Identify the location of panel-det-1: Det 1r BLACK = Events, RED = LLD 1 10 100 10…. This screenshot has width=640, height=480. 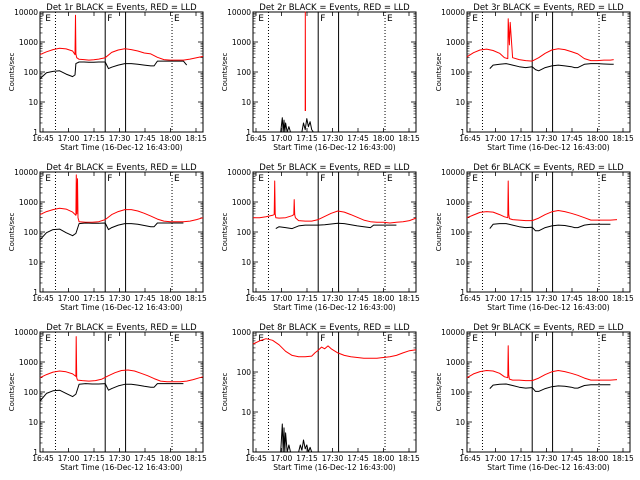
(107, 77).